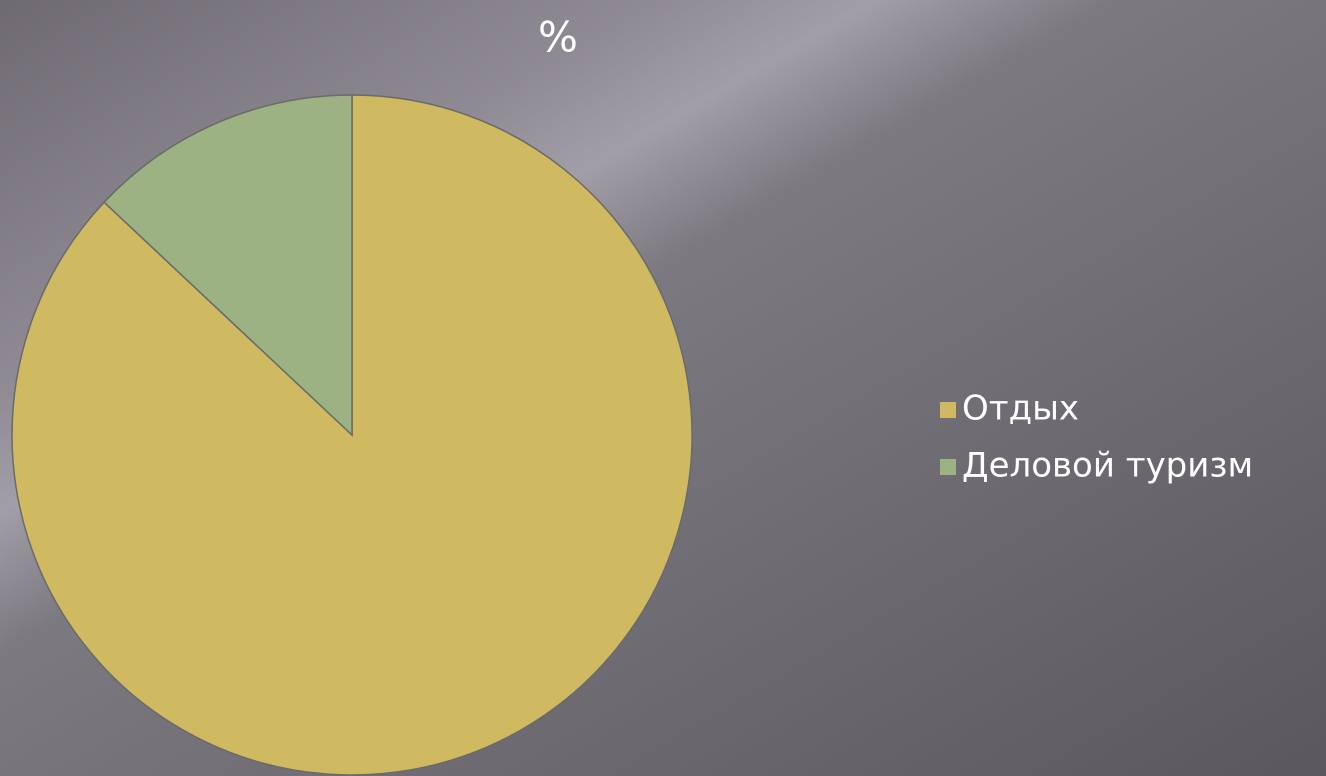 This screenshot has width=1326, height=776. What do you see at coordinates (228, 265) in the screenshot?
I see `pie-slice` at bounding box center [228, 265].